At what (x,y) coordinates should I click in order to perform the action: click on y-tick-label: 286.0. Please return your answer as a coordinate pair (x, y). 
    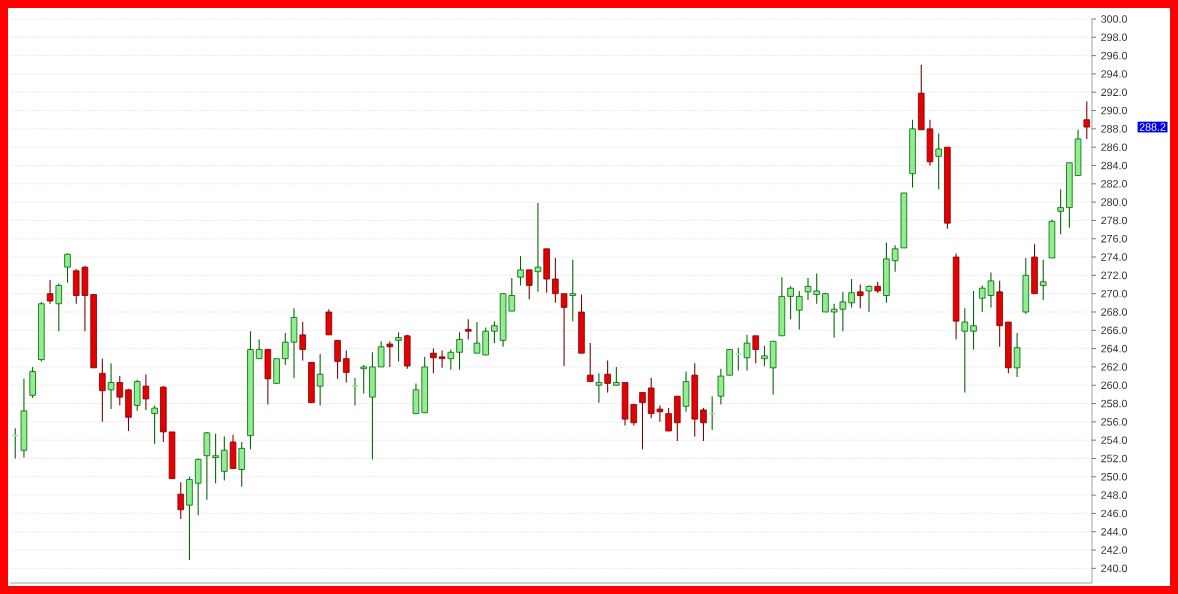
    Looking at the image, I should click on (1114, 147).